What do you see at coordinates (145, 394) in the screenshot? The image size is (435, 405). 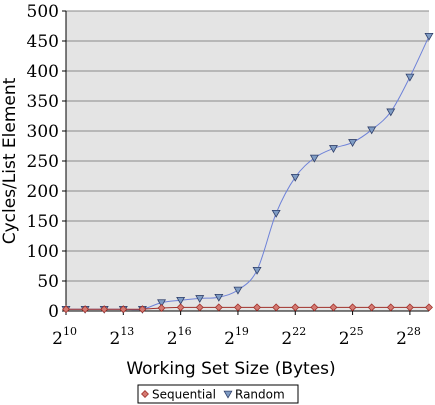 I see `legend-marker-sequential` at bounding box center [145, 394].